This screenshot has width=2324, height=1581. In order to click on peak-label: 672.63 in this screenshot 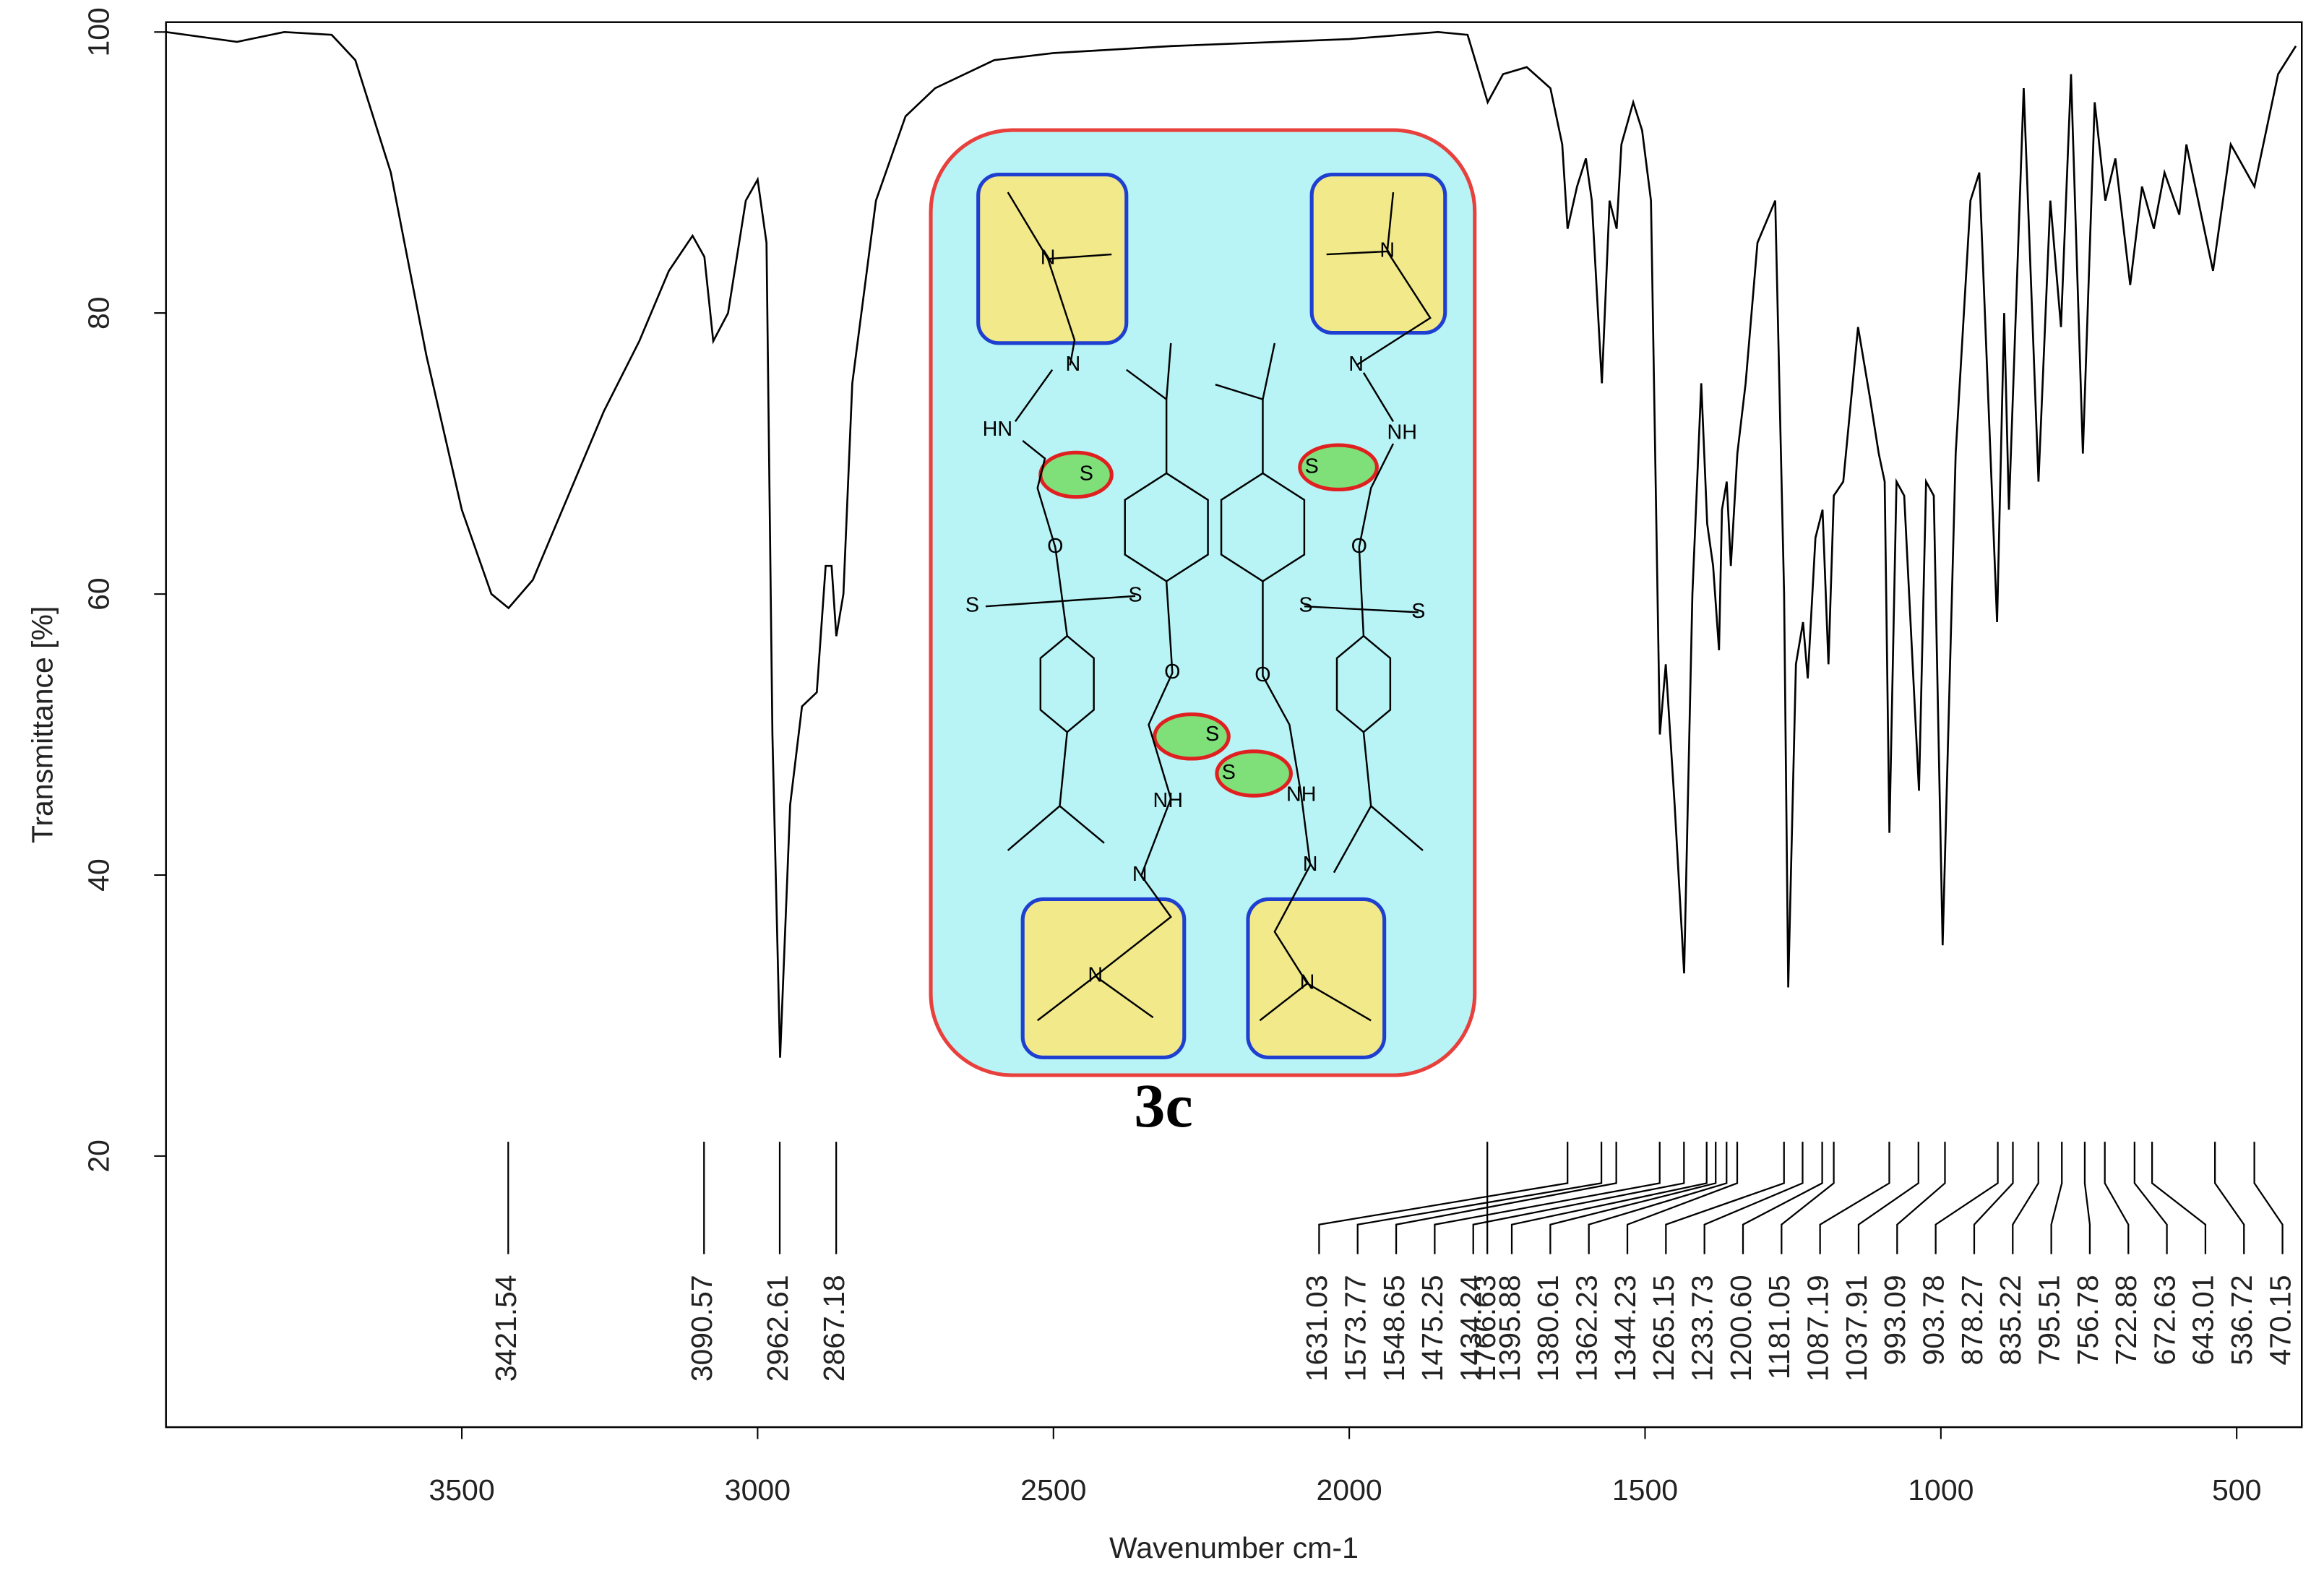, I will do `click(2164, 1320)`.